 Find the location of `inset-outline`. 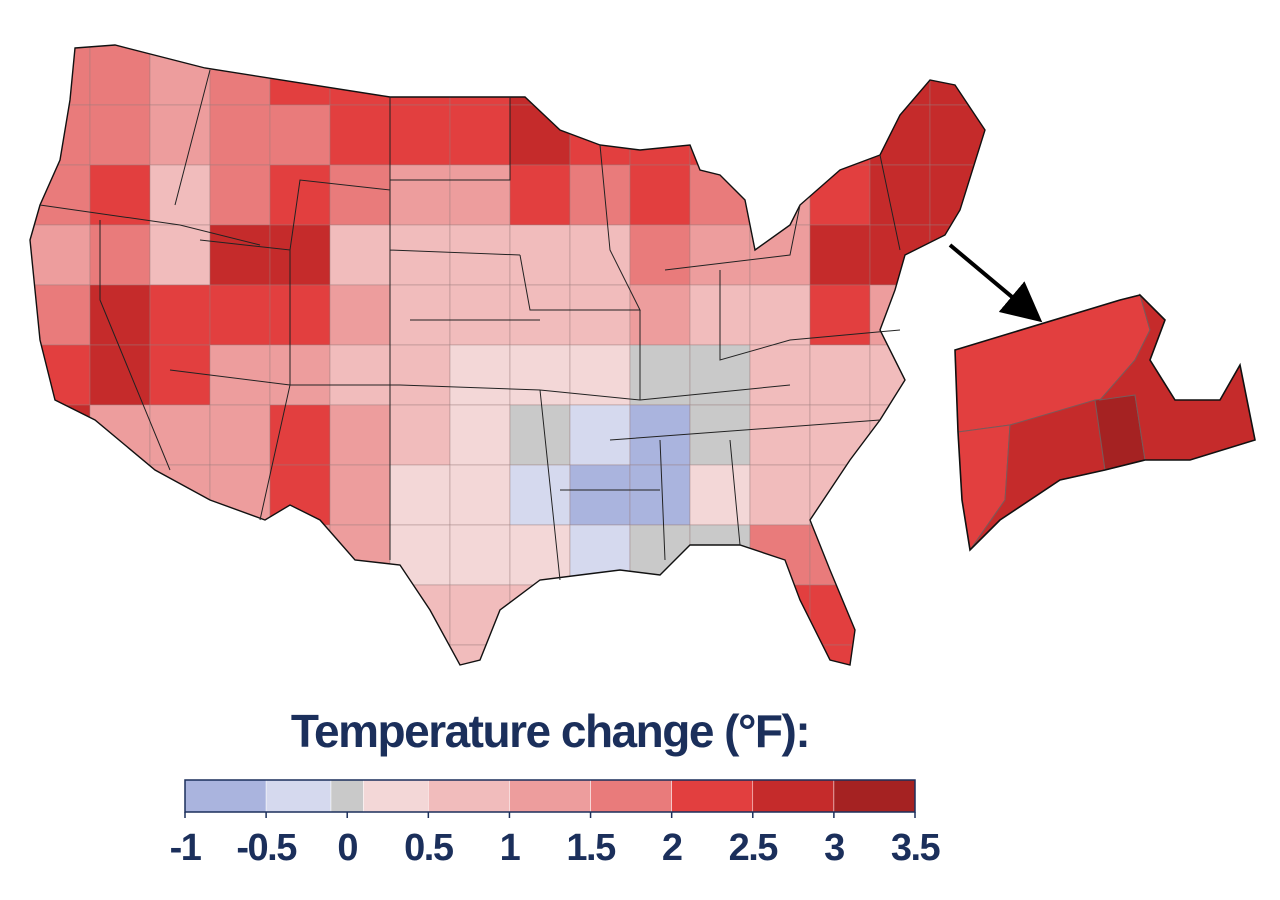

inset-outline is located at coordinates (1105, 423).